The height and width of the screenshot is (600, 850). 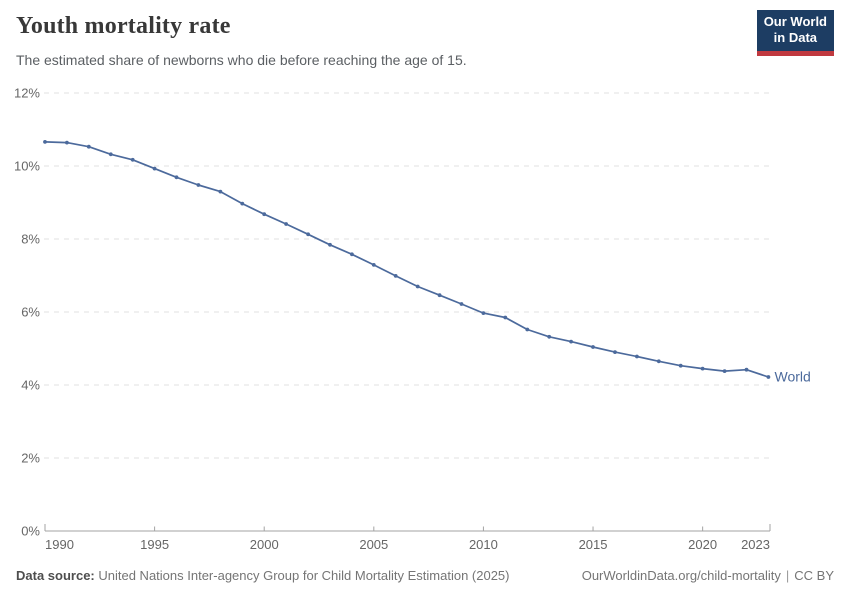 I want to click on license-link: CC BY, so click(x=814, y=575).